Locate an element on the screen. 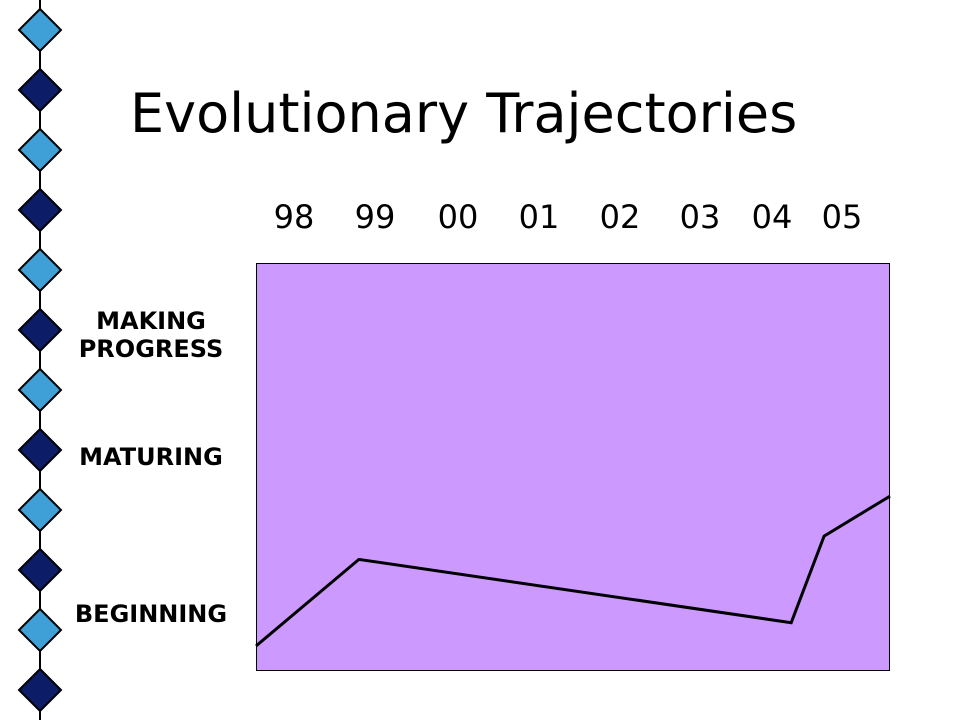 Image resolution: width=960 pixels, height=720 pixels. x-tick-label: 05 is located at coordinates (842, 217).